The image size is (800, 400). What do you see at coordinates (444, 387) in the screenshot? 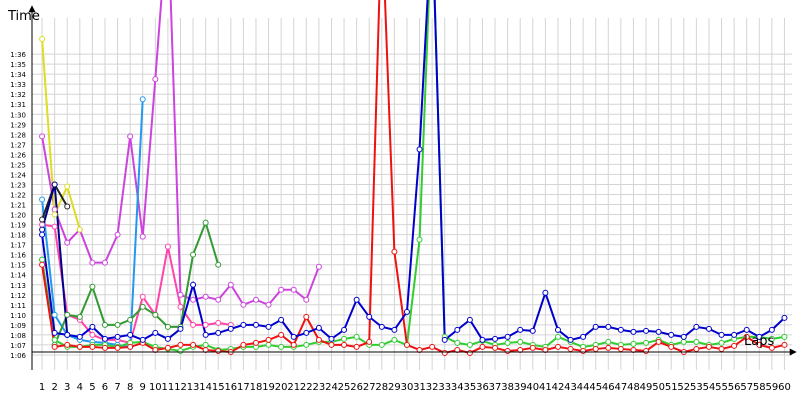
I see `x-tick-label: 33` at bounding box center [444, 387].